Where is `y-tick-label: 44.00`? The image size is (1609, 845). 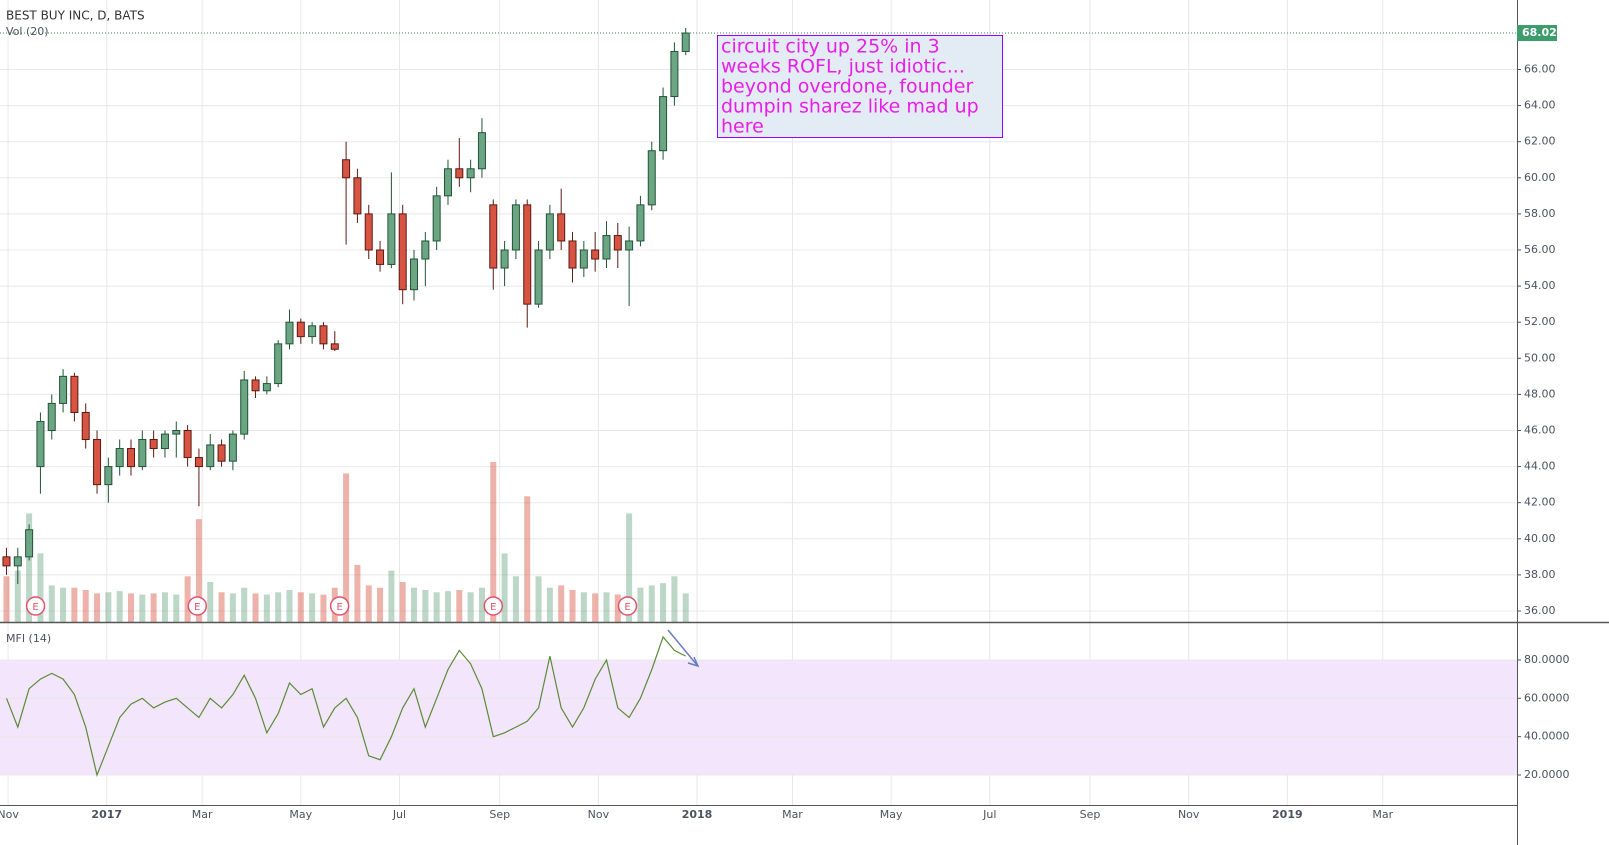
y-tick-label: 44.00 is located at coordinates (1540, 466).